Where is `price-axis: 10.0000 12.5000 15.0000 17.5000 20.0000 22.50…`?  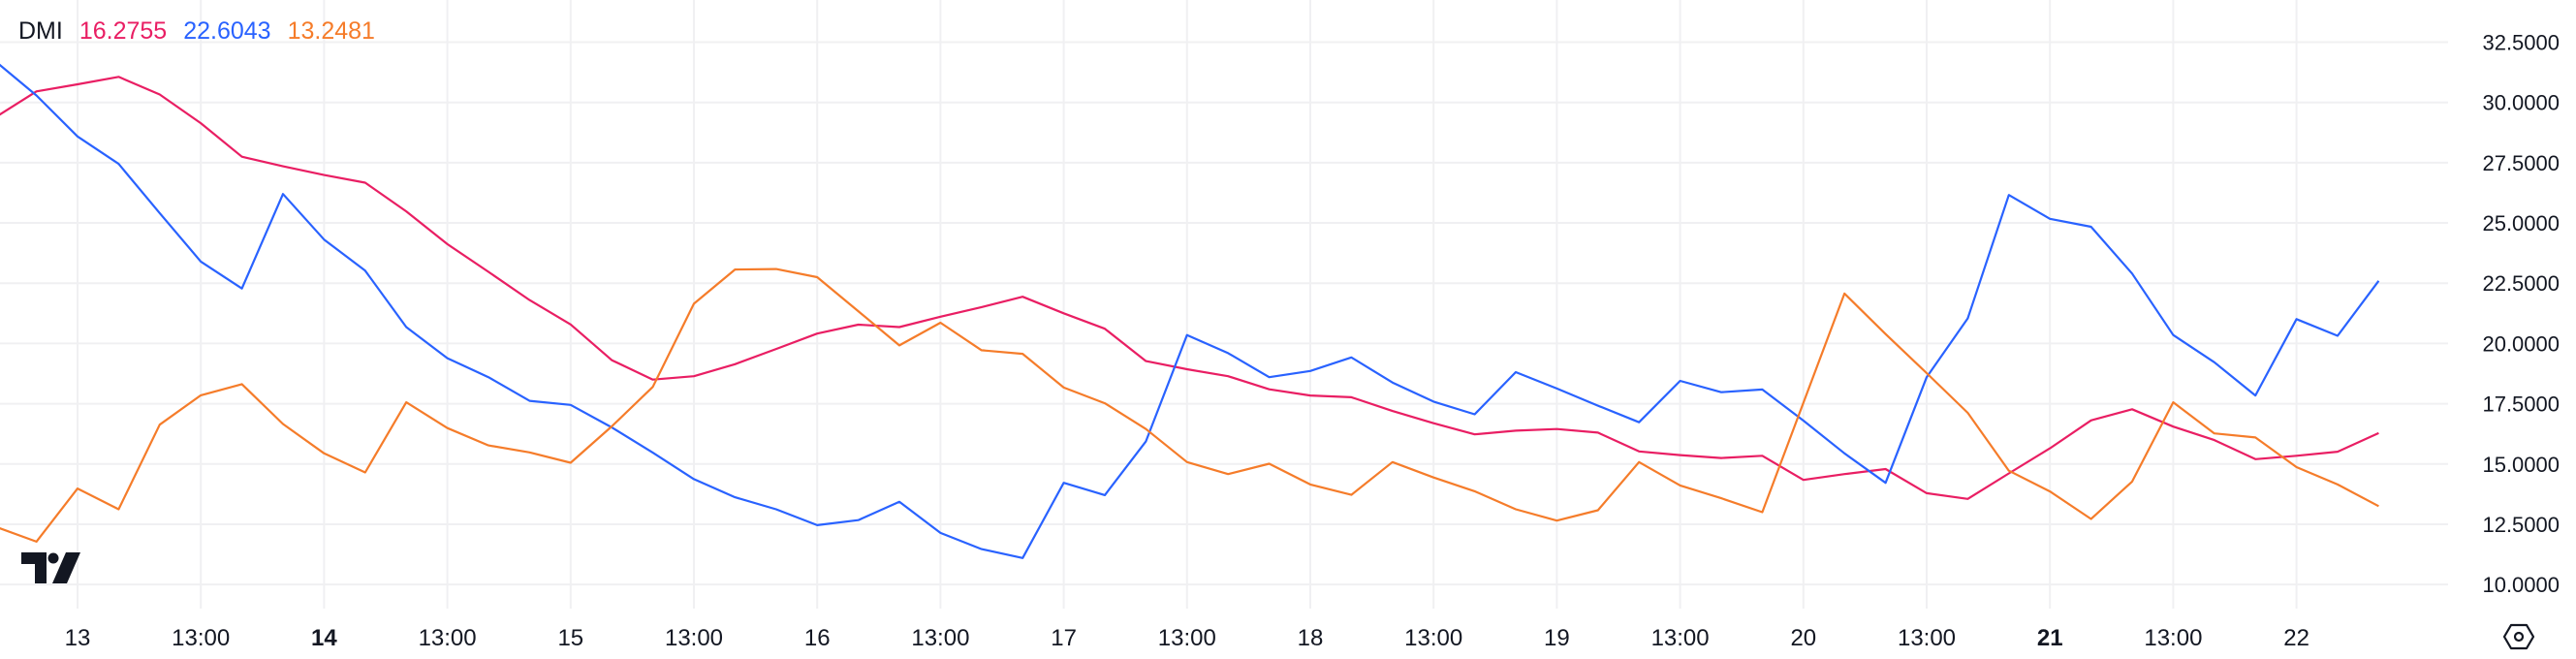
price-axis: 10.0000 12.5000 15.0000 17.5000 20.0000 22.50… is located at coordinates (2521, 314).